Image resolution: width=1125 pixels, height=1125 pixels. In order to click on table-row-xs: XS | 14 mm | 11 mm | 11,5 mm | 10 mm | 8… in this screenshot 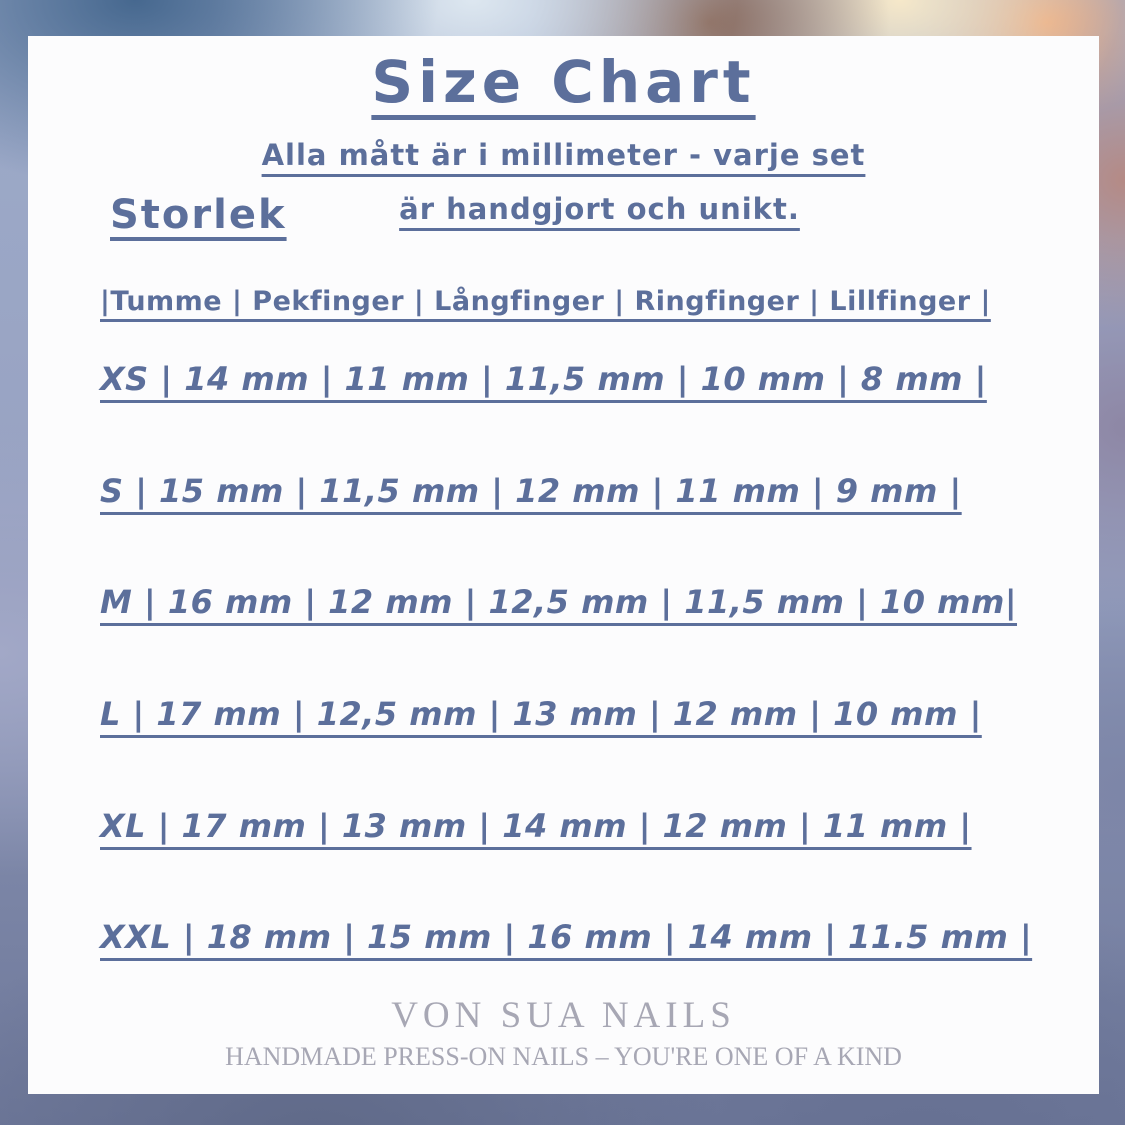, I will do `click(543, 379)`.